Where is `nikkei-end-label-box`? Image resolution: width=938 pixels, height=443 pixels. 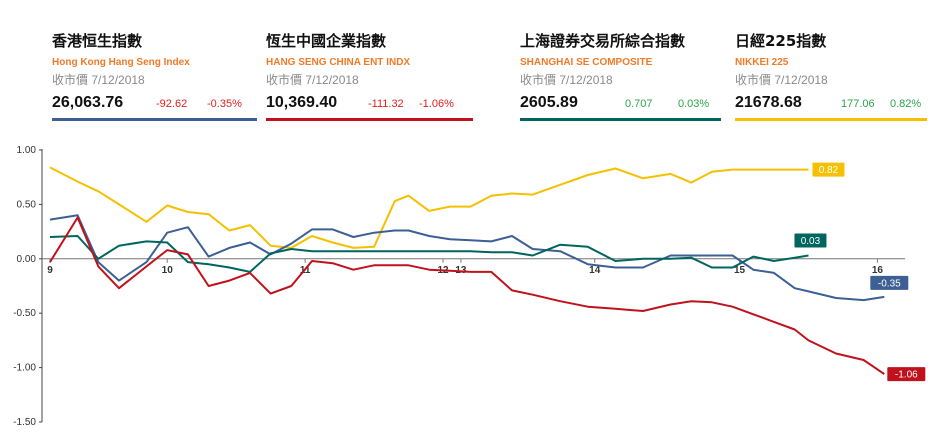
nikkei-end-label-box is located at coordinates (828, 169).